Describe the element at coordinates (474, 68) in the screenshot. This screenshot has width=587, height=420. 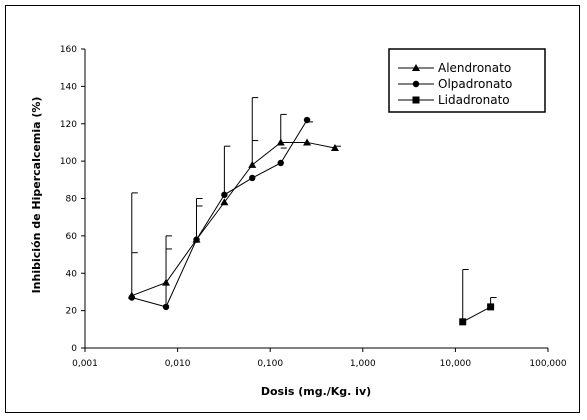
I see `legend-label: Alendronato` at that location.